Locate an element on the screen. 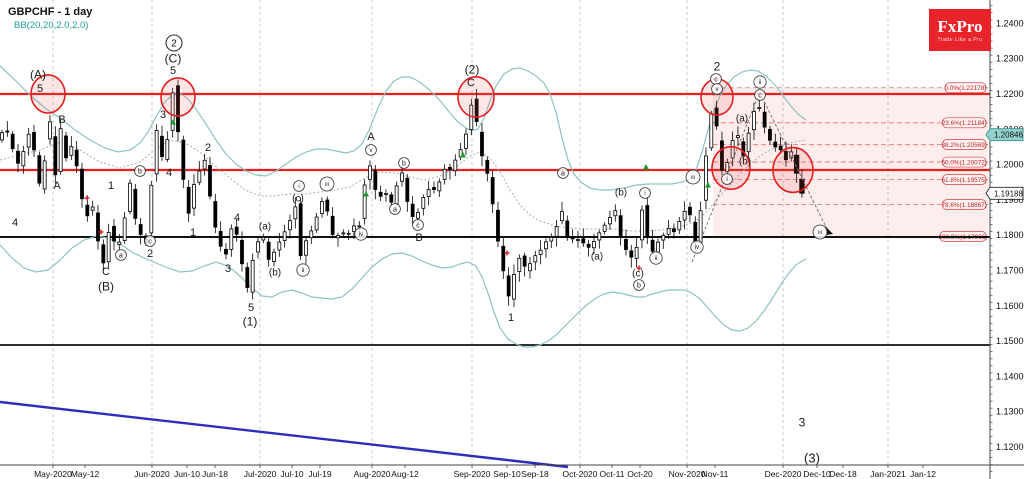 This screenshot has height=479, width=1024. wave-label: (3) is located at coordinates (812, 458).